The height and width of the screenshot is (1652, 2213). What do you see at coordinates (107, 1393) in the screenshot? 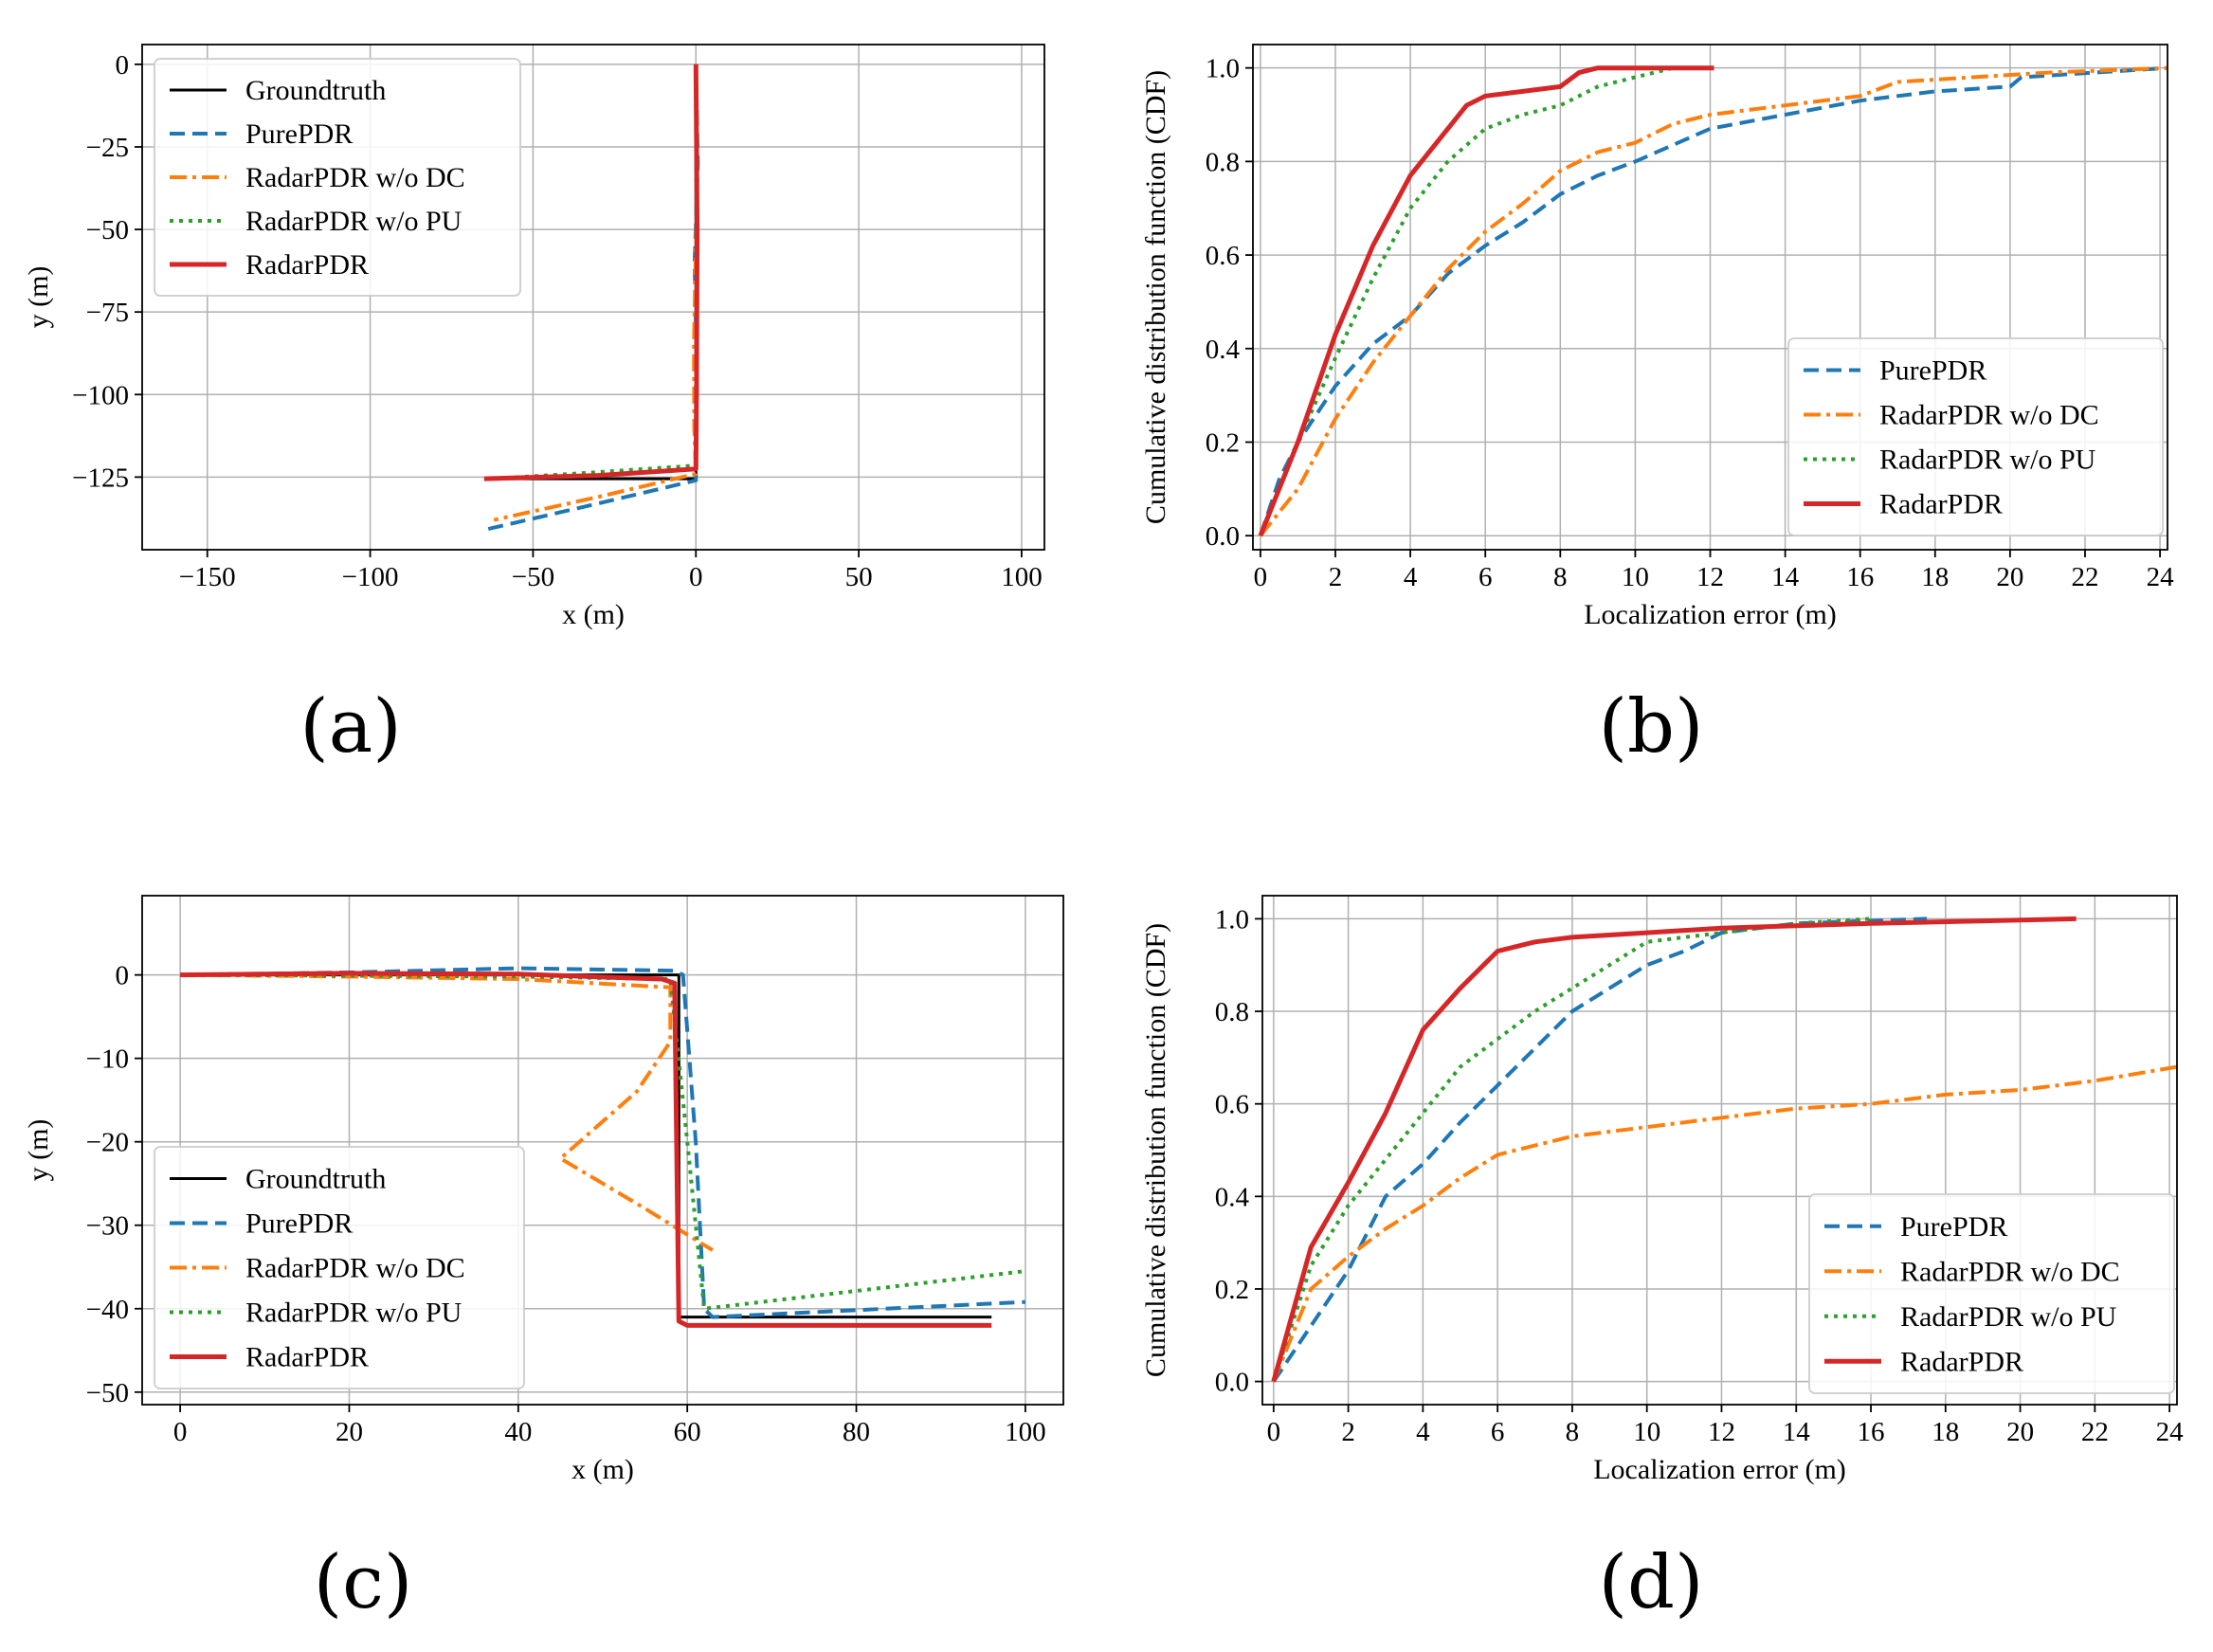
I see `y-tick-label: −50` at bounding box center [107, 1393].